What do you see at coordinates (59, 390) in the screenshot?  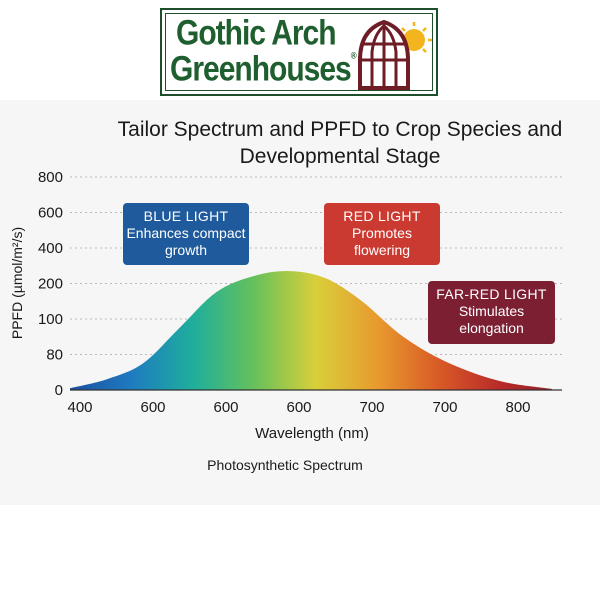 I see `y-tick-label: 0` at bounding box center [59, 390].